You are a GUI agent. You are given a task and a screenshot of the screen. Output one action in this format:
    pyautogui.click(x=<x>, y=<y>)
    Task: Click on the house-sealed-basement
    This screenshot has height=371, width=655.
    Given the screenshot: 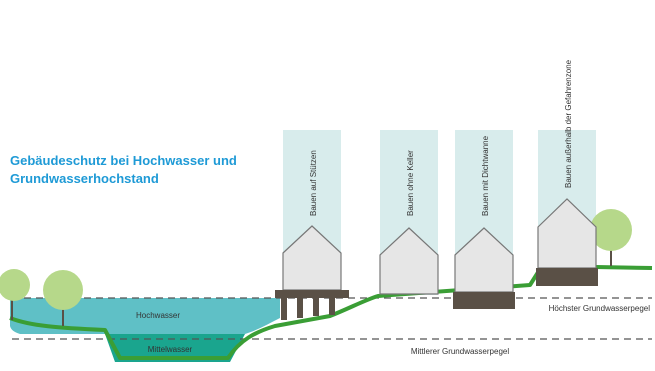 What is the action you would take?
    pyautogui.click(x=484, y=268)
    